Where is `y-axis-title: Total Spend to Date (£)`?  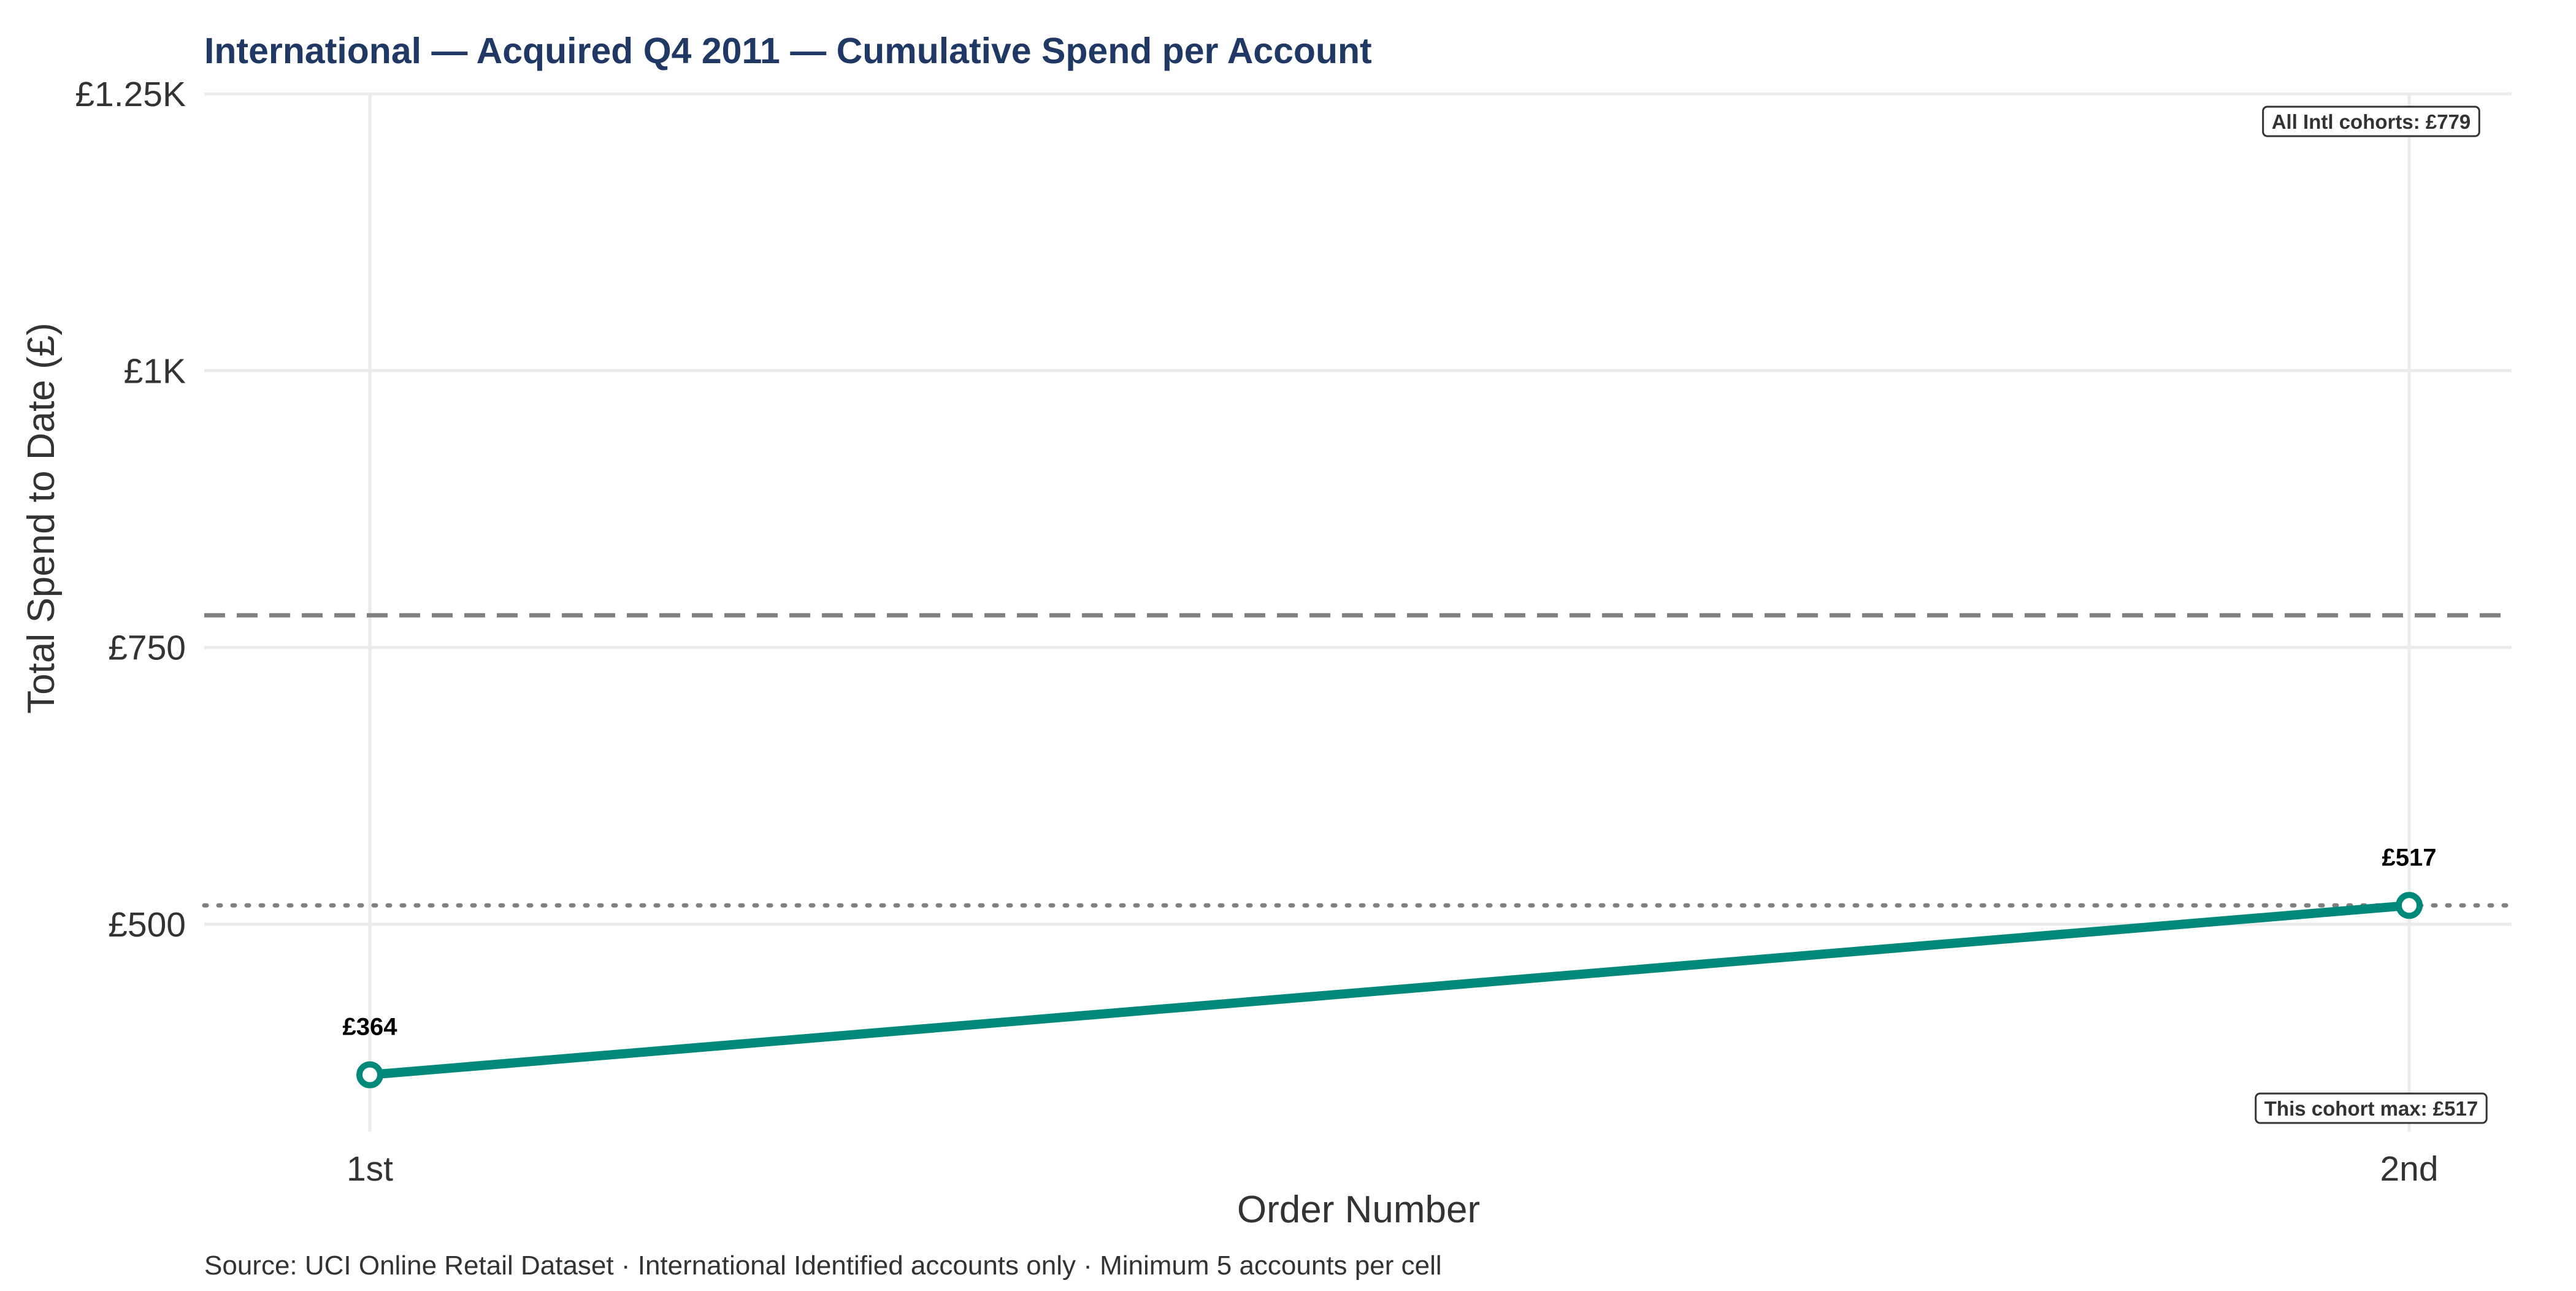
y-axis-title: Total Spend to Date (£) is located at coordinates (41, 518).